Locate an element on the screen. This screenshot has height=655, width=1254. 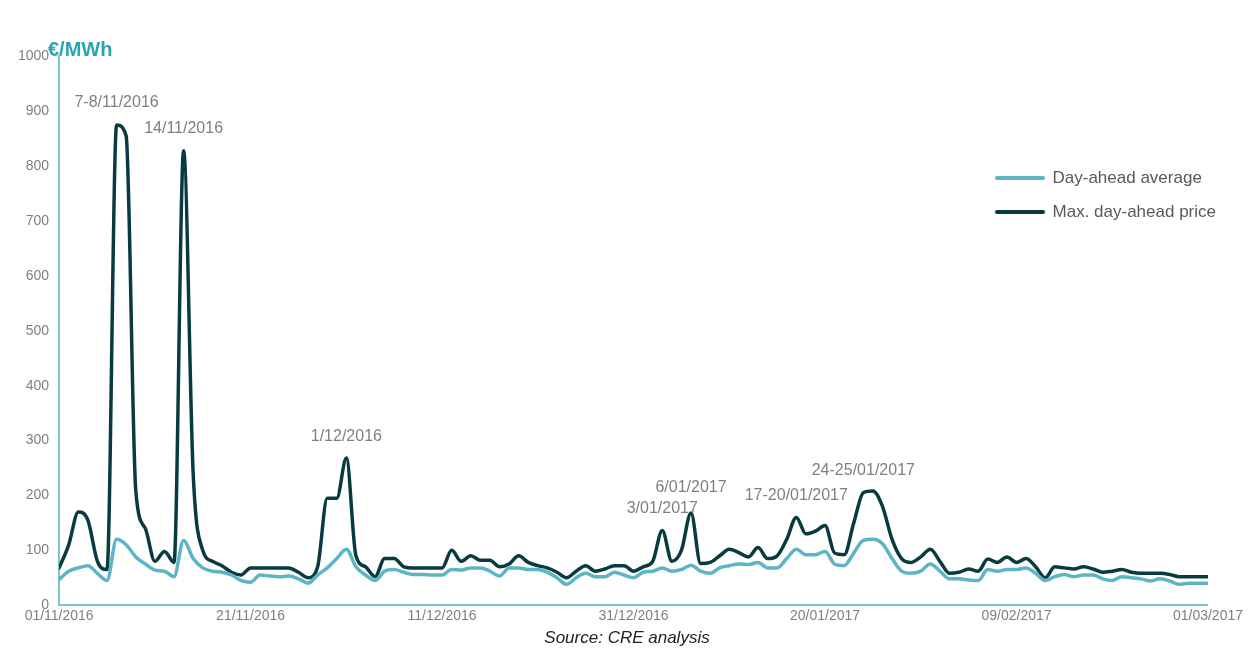
line-series is located at coordinates (633, 562).